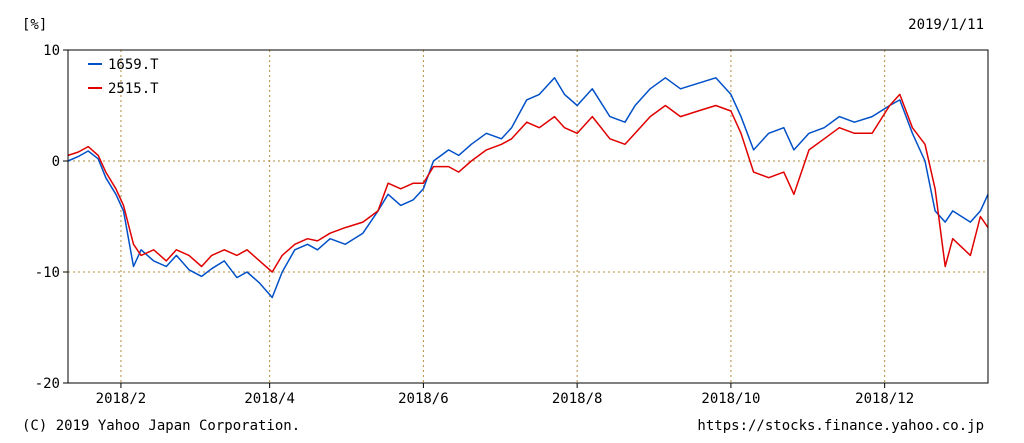 The width and height of the screenshot is (1024, 443). Describe the element at coordinates (47, 273) in the screenshot. I see `y-tick-label: -10` at that location.